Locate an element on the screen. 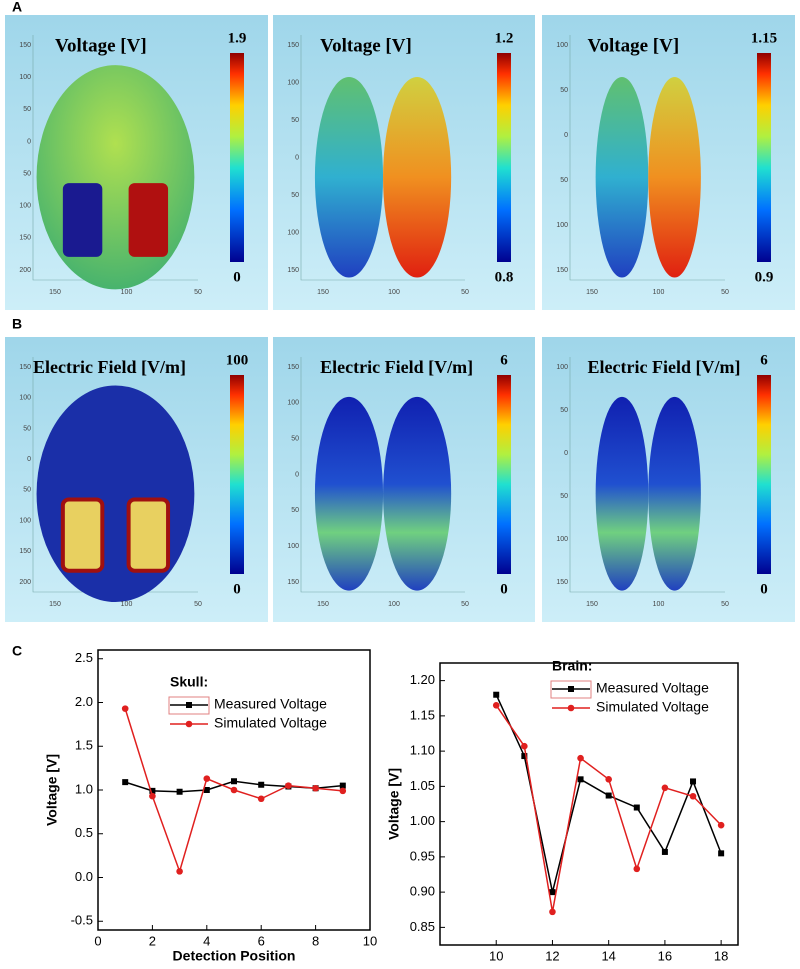 The height and width of the screenshot is (969, 800). x-tick-label: 14 is located at coordinates (608, 955).